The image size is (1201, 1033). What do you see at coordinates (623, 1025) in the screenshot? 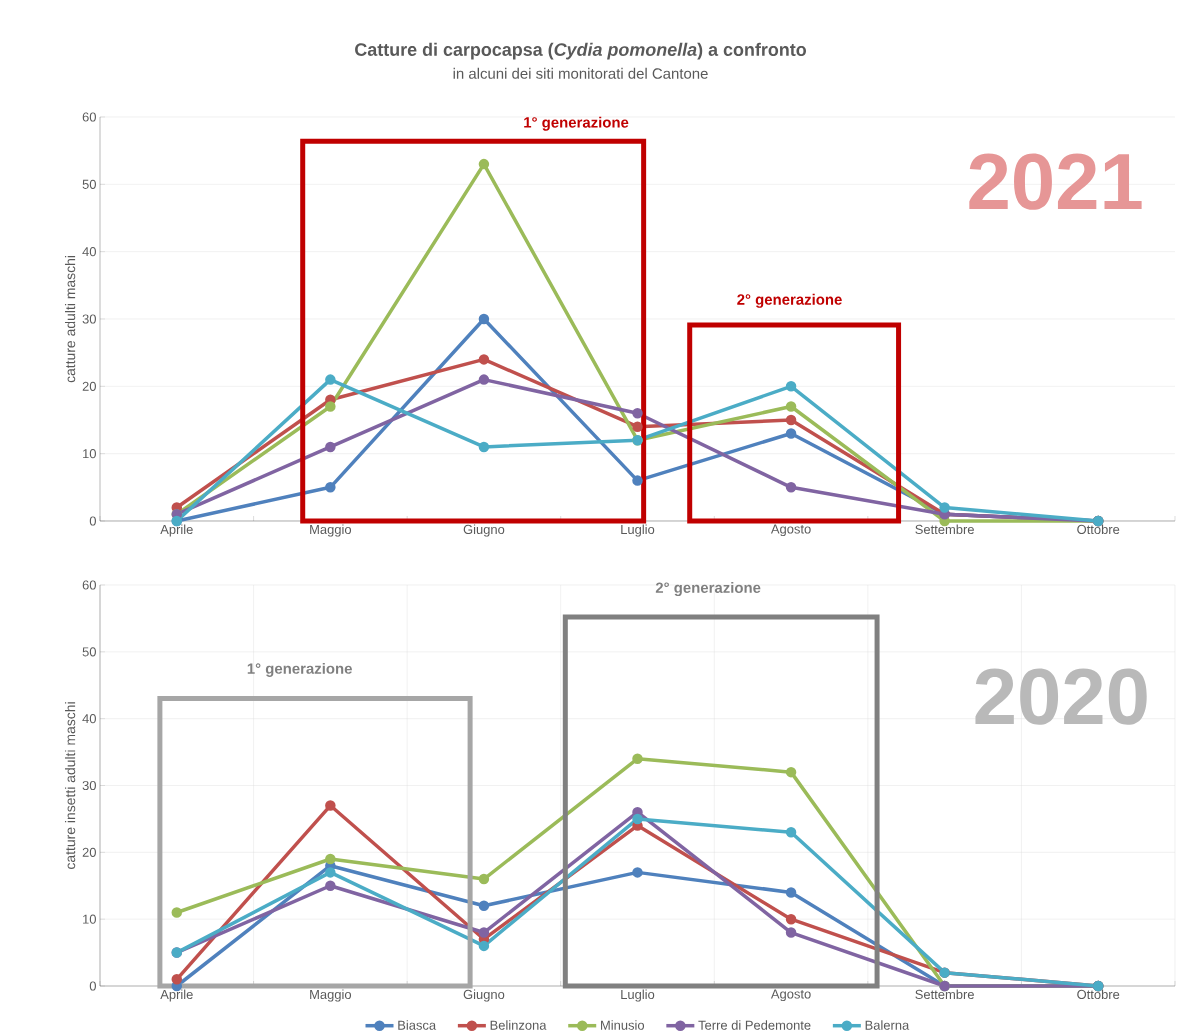
I see `legend-label: Minusio` at bounding box center [623, 1025].